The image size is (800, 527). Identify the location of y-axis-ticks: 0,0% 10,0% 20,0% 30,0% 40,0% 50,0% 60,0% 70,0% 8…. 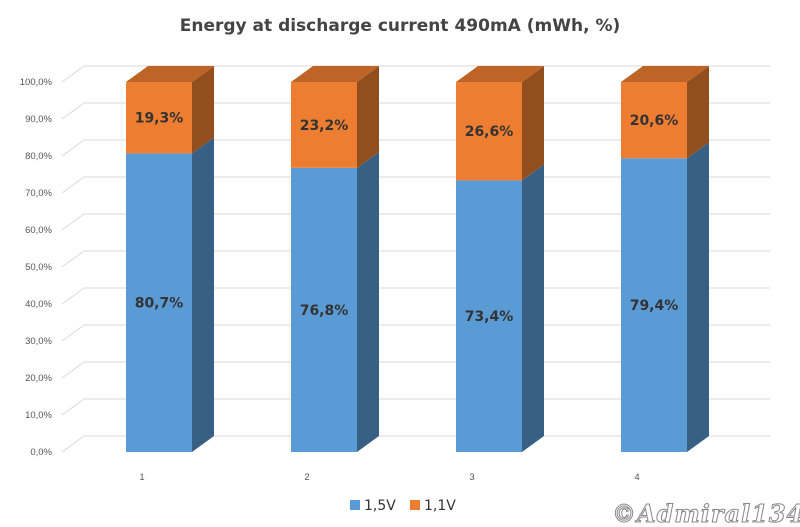
(36, 267).